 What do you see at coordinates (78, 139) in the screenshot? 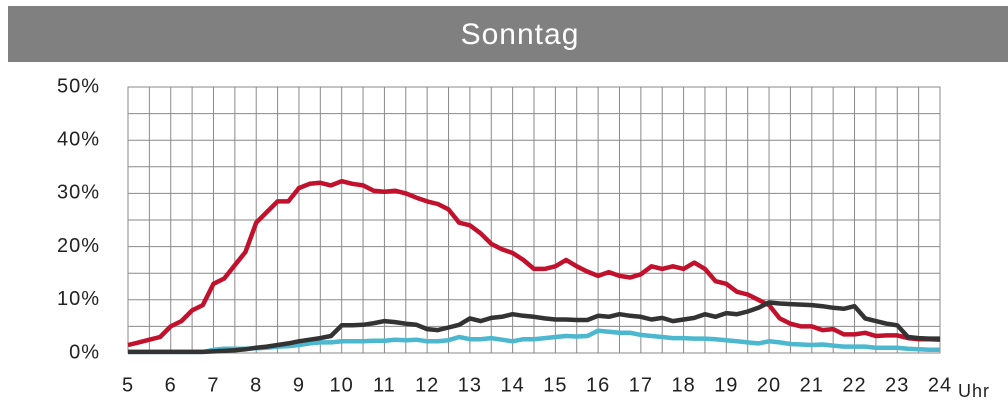
I see `y-tick-label: 40%` at bounding box center [78, 139].